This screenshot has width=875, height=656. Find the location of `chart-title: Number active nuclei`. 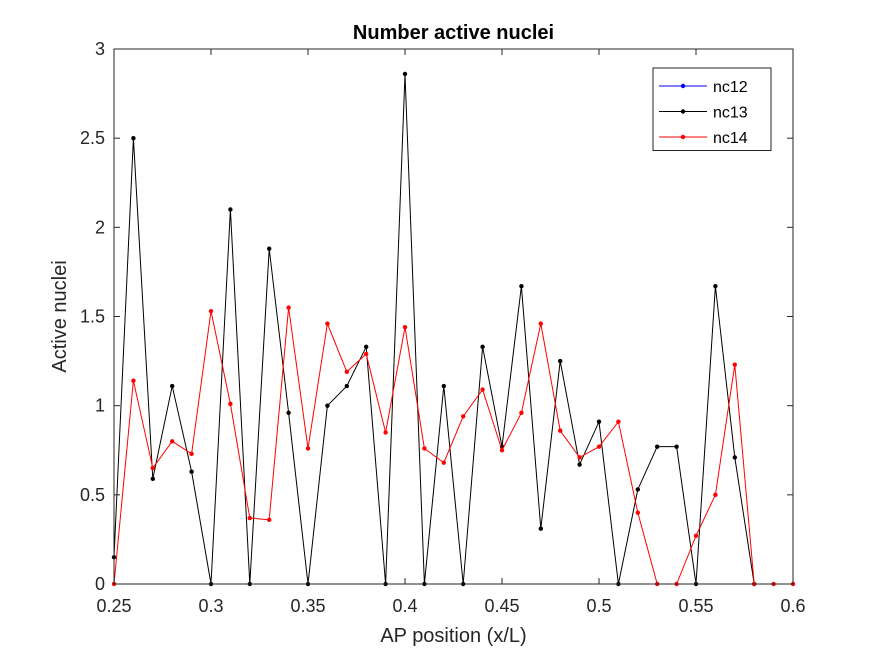

chart-title: Number active nuclei is located at coordinates (453, 33).